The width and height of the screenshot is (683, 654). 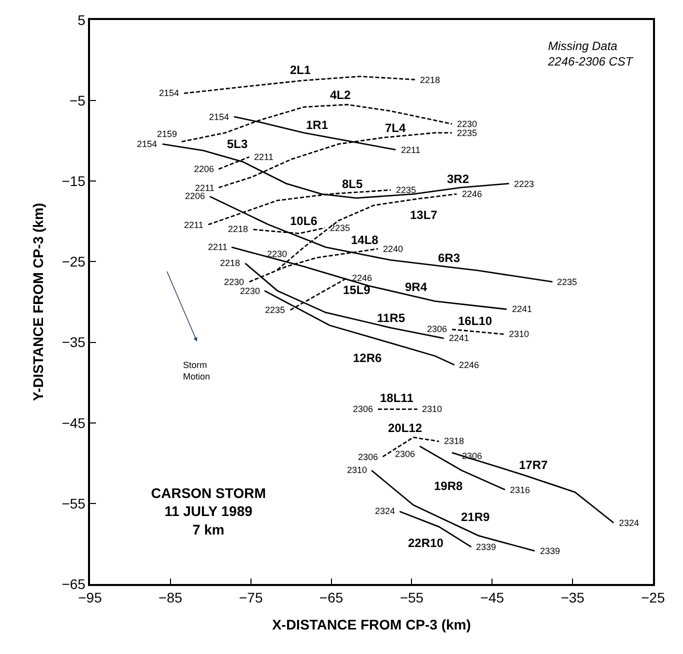 What do you see at coordinates (77, 100) in the screenshot?
I see `y-tick-label: −5` at bounding box center [77, 100].